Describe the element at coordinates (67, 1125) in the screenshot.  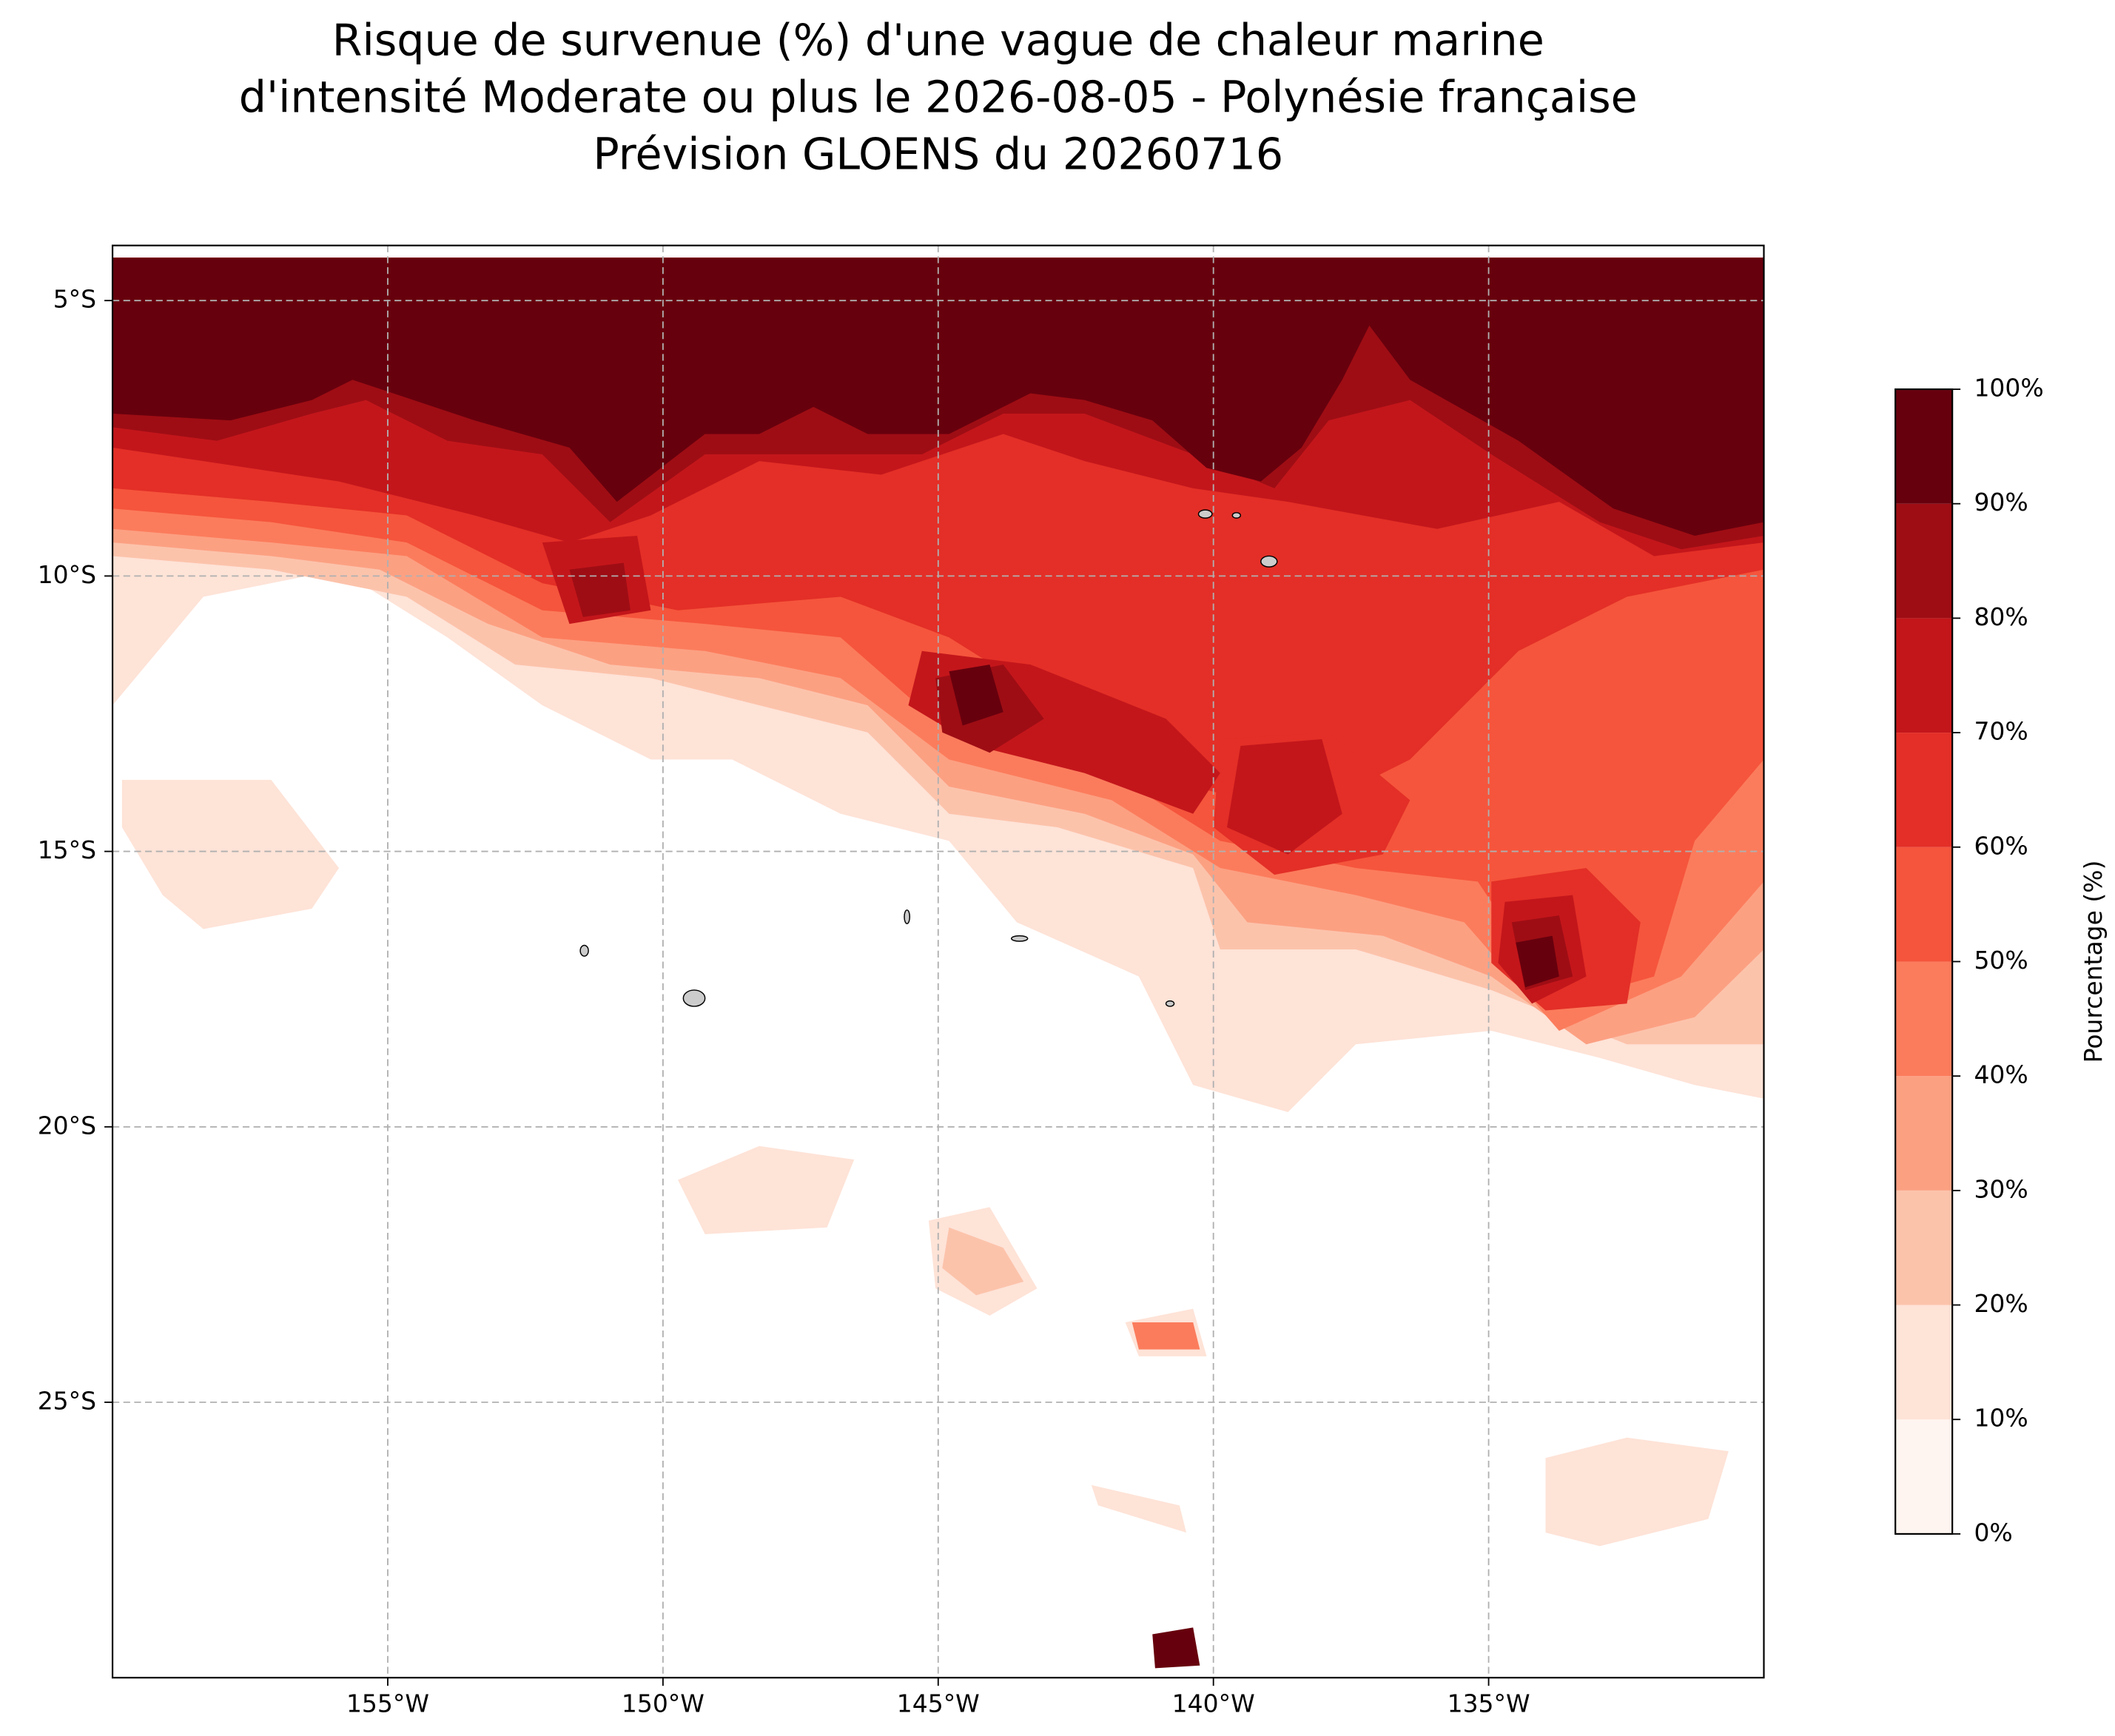
I see `y-tick-label: 20°S` at that location.